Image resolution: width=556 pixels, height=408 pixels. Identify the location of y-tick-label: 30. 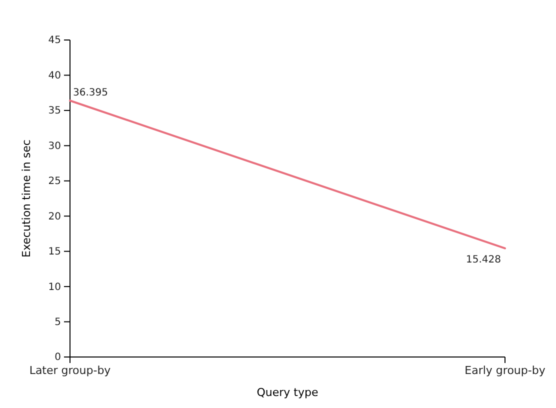
(54, 146).